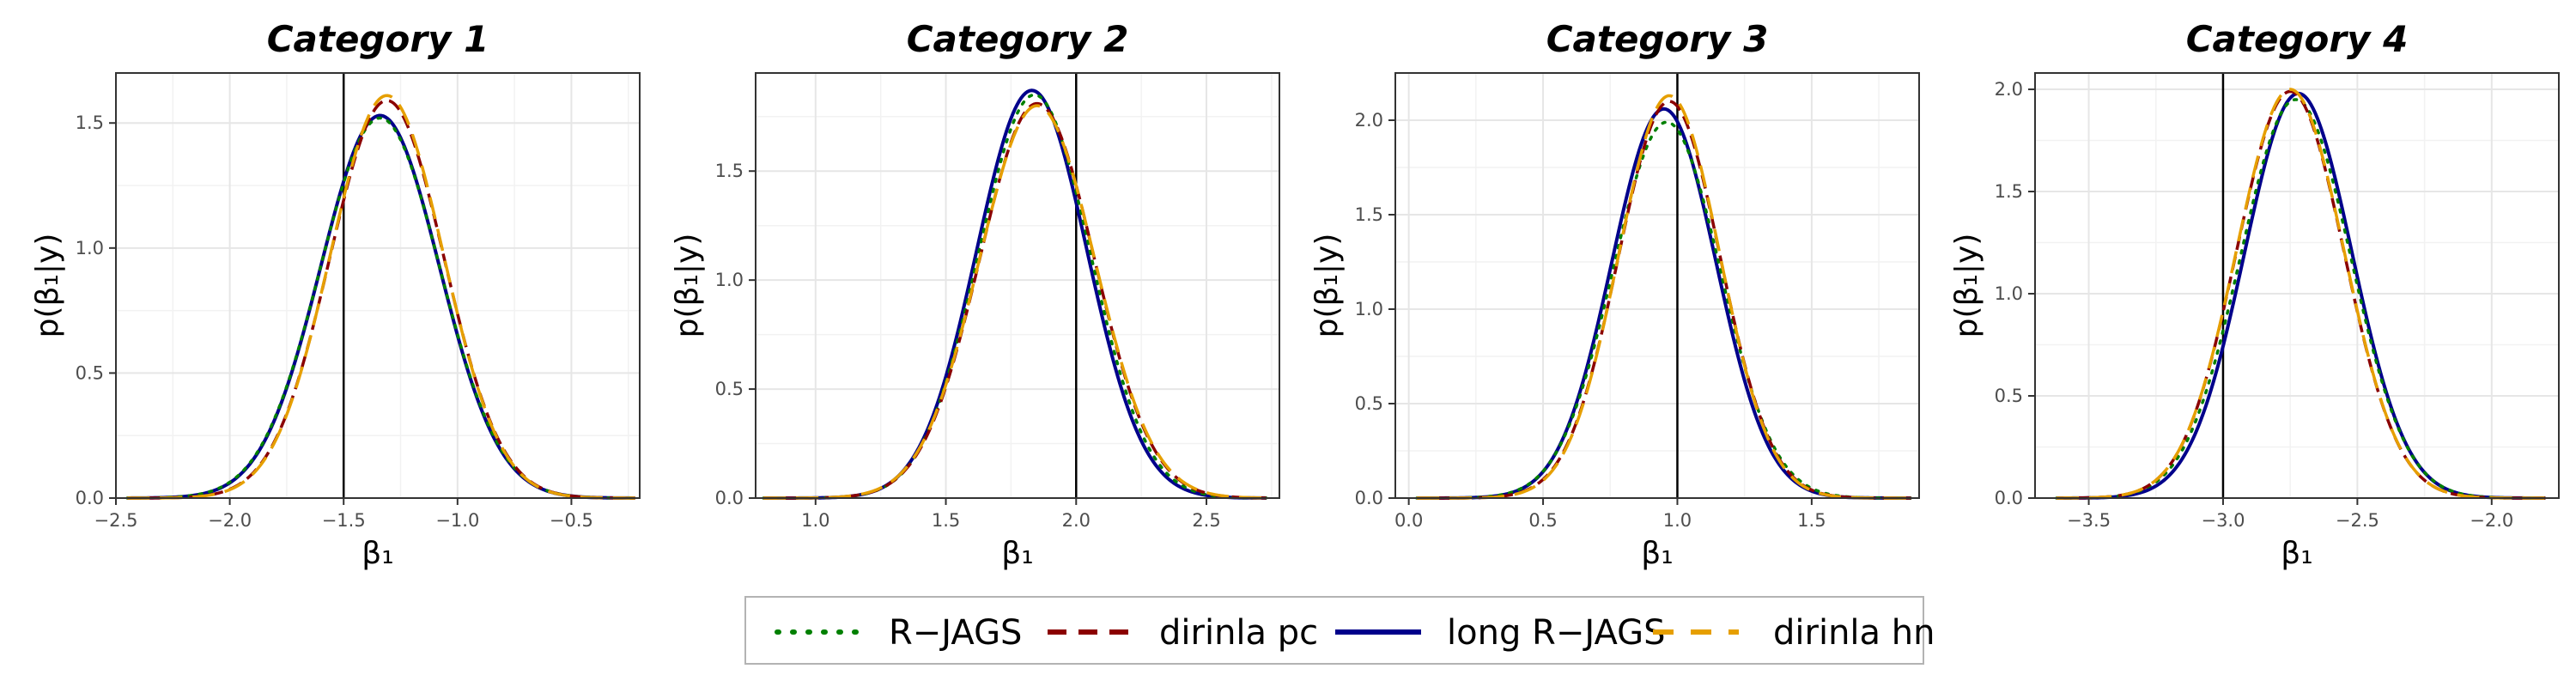 The height and width of the screenshot is (687, 2576). Describe the element at coordinates (1657, 39) in the screenshot. I see `chart-title: Category 3` at that location.